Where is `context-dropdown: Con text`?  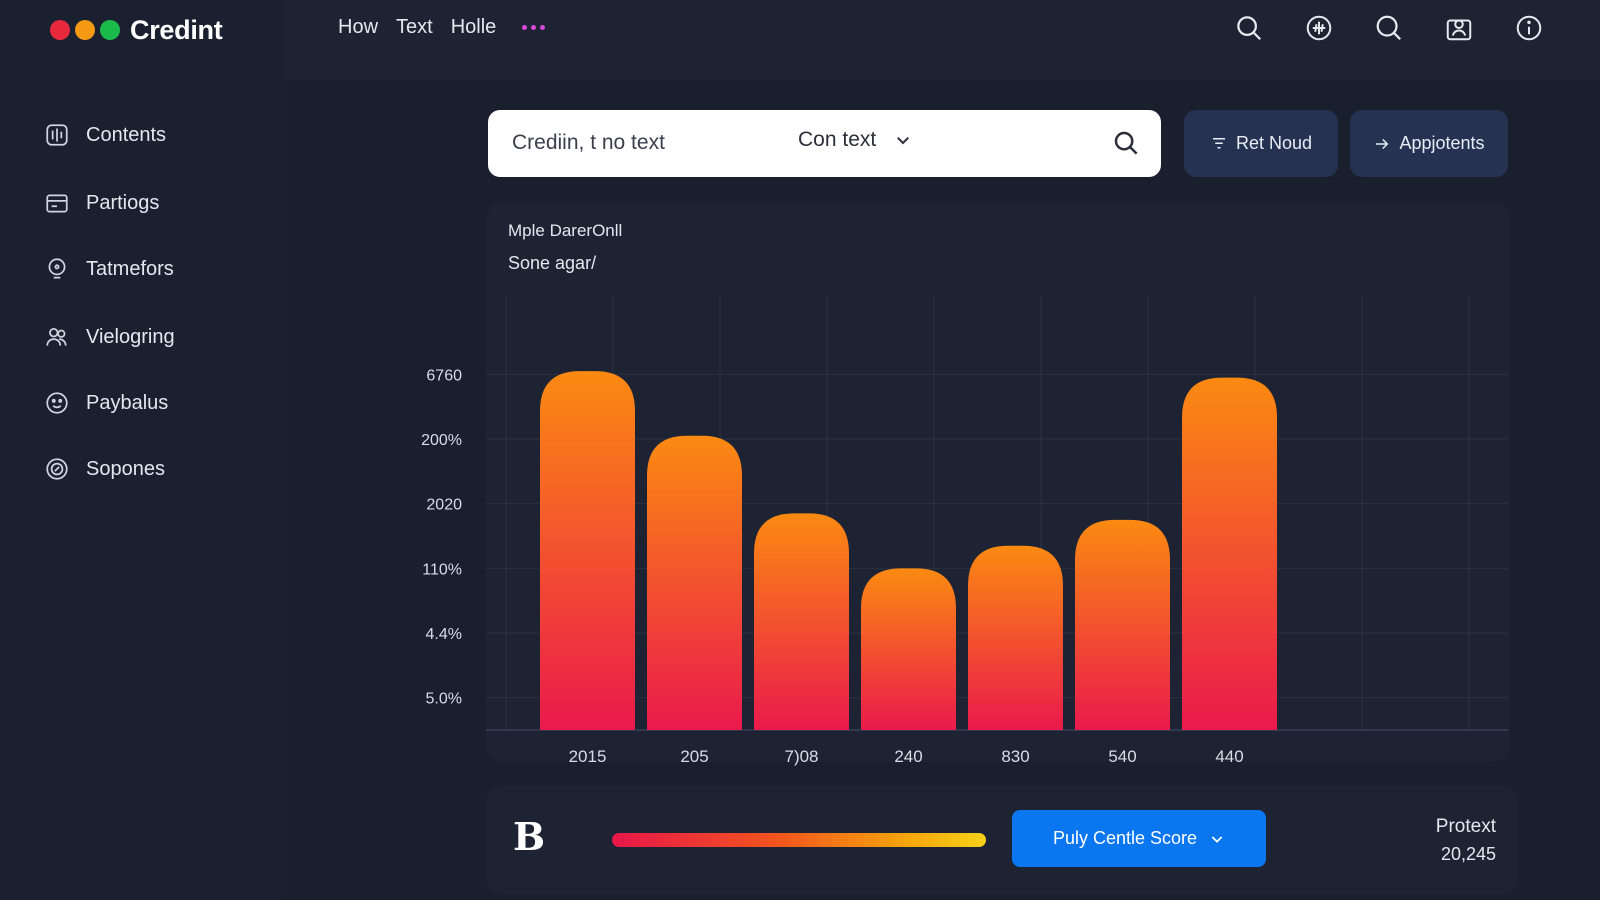
context-dropdown: Con text is located at coordinates (855, 140).